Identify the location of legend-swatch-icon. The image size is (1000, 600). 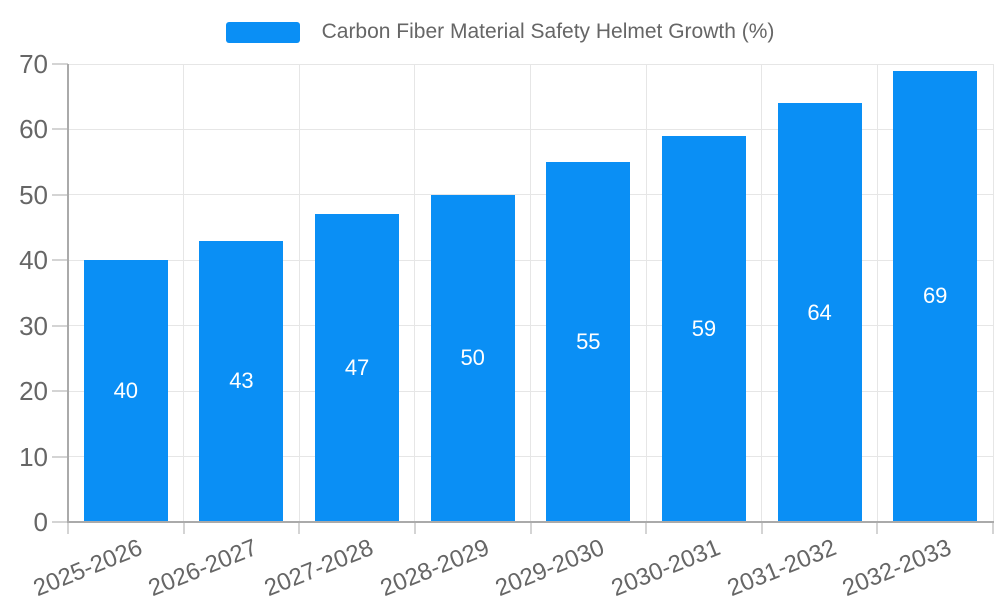
(262, 32).